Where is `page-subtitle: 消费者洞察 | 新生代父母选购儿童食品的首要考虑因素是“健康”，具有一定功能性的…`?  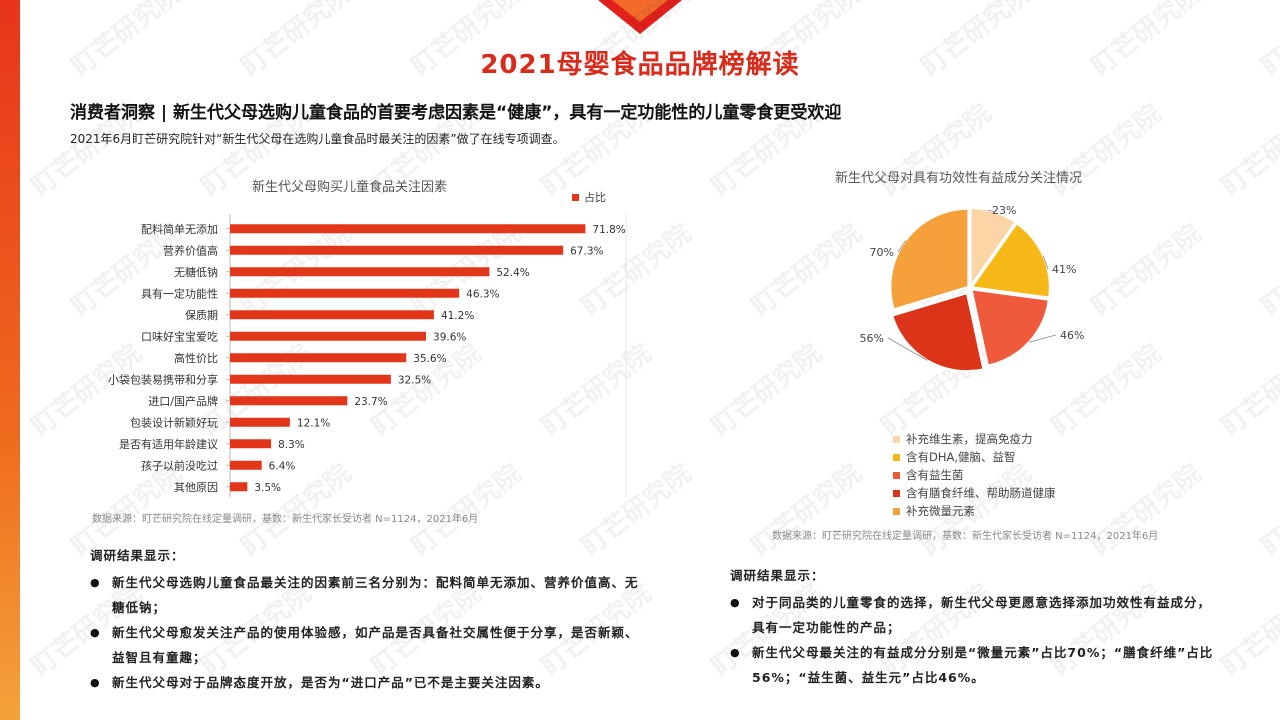 page-subtitle: 消费者洞察 | 新生代父母选购儿童食品的首要考虑因素是“健康”，具有一定功能性的… is located at coordinates (456, 113).